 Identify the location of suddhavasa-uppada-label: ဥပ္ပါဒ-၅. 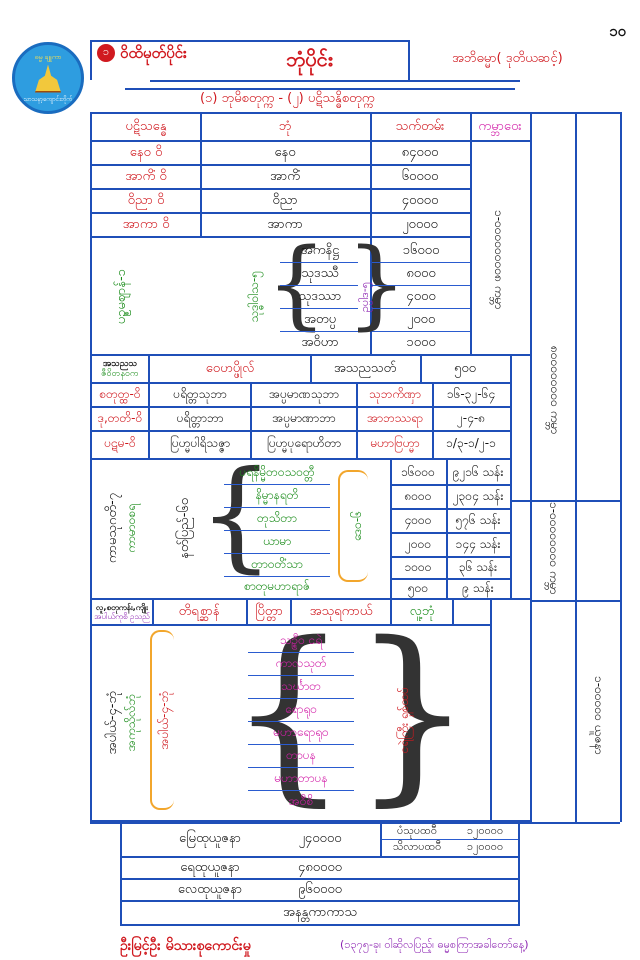
(364, 297).